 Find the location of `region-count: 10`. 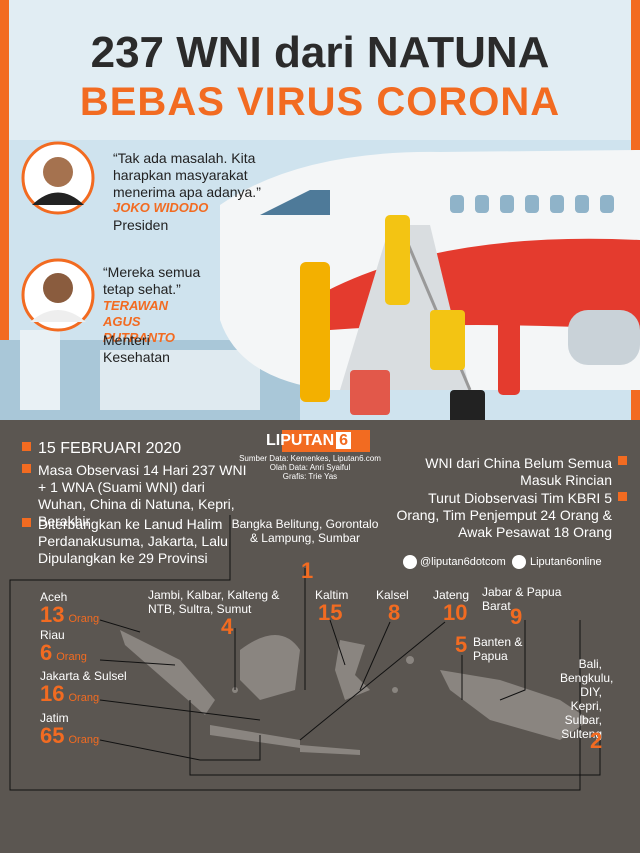

region-count: 10 is located at coordinates (455, 612).